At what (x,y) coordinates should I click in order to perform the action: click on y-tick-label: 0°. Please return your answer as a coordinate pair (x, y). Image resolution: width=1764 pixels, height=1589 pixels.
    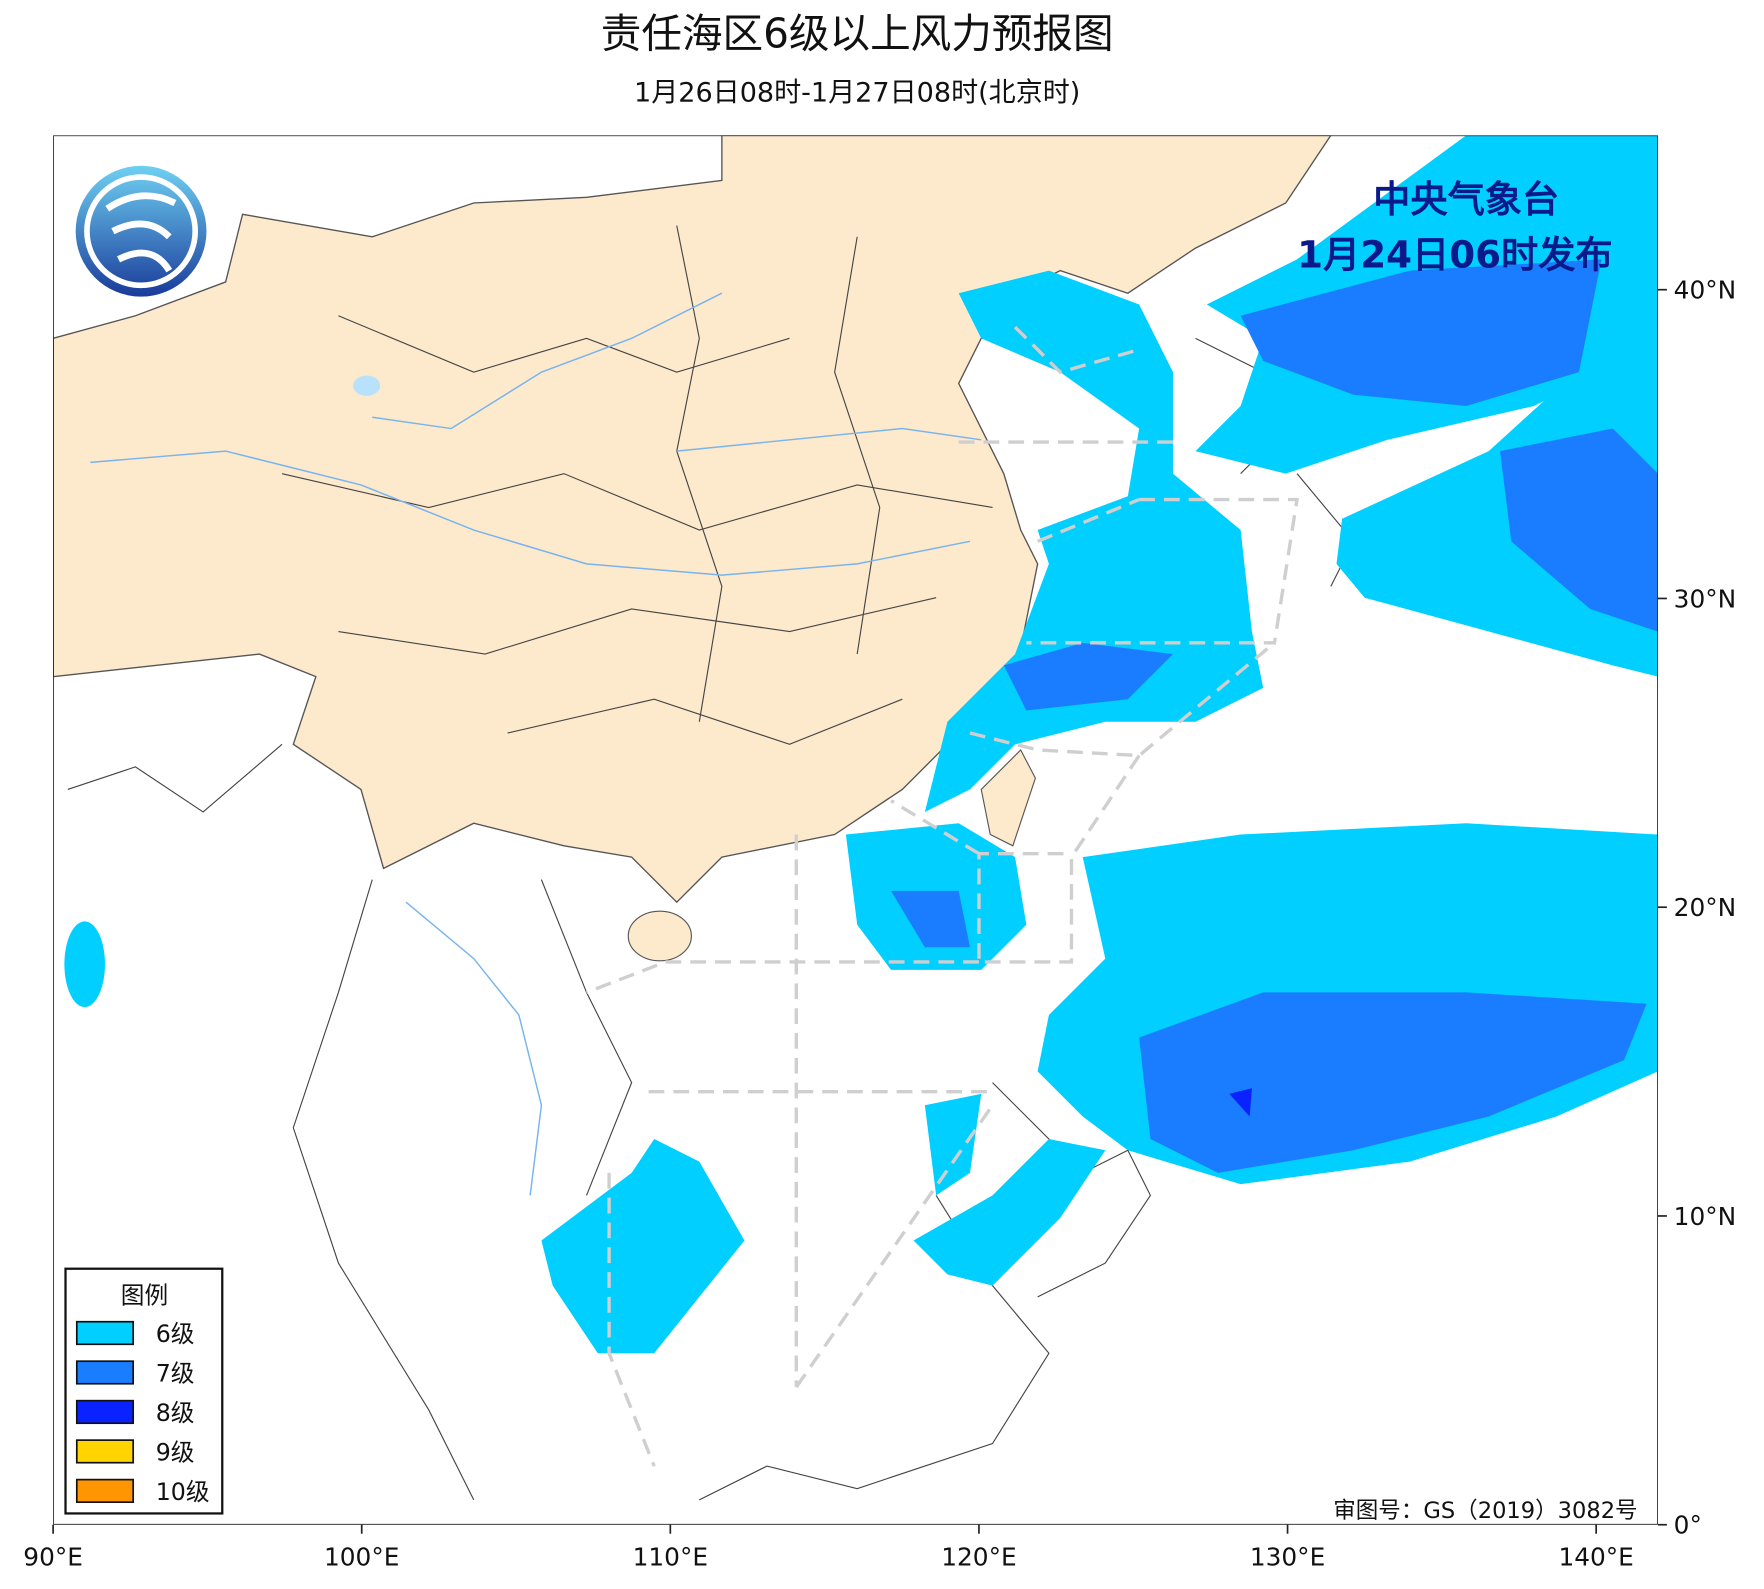
    Looking at the image, I should click on (1688, 1525).